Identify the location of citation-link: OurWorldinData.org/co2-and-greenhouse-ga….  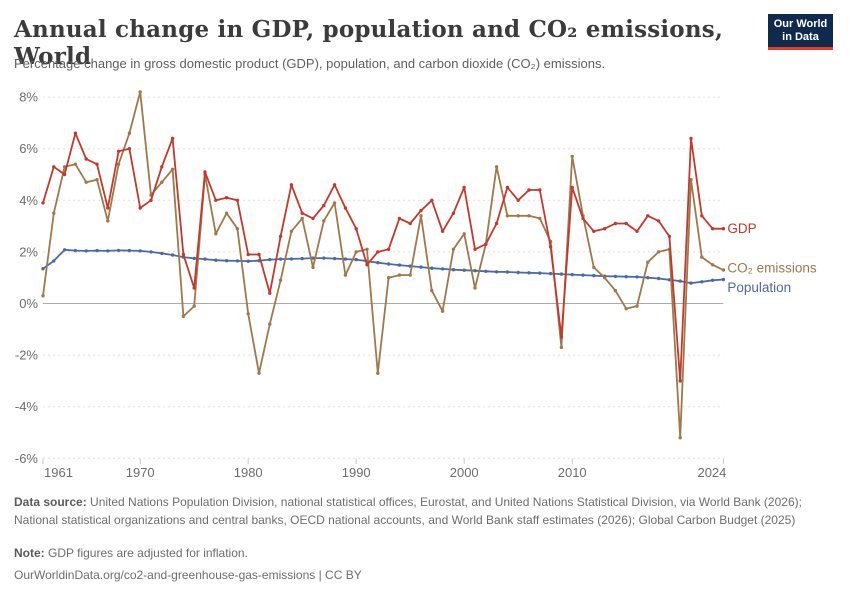
(188, 575).